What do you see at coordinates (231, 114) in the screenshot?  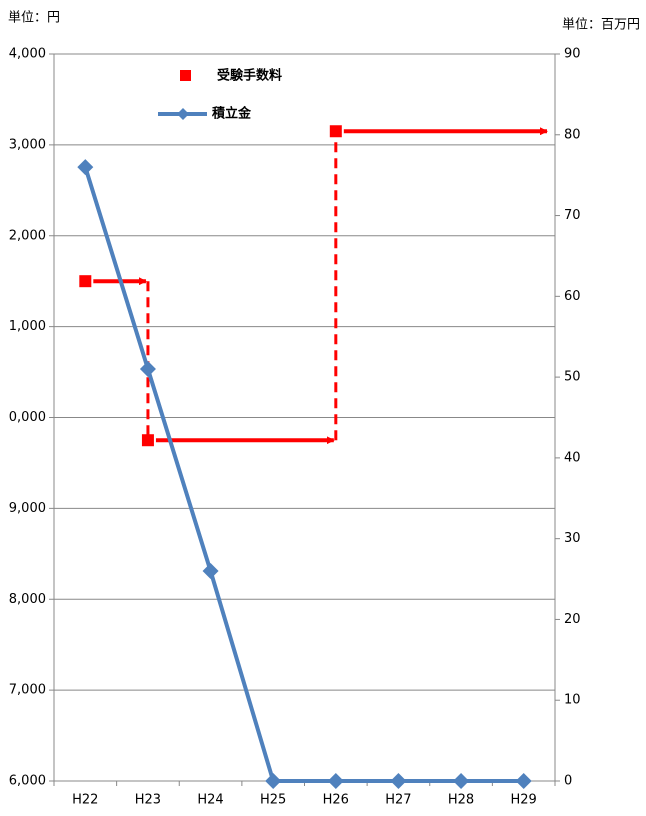 I see `legend-label: 積立金` at bounding box center [231, 114].